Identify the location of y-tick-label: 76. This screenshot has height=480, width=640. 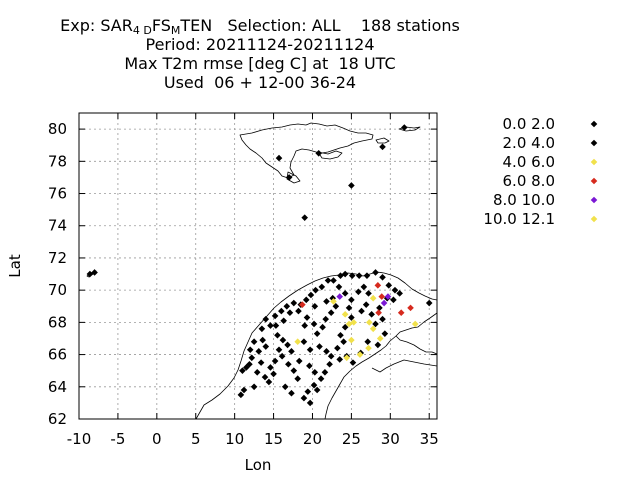
(57, 194).